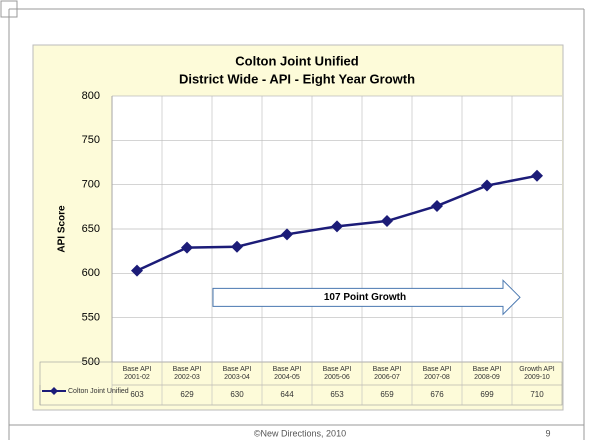 The height and width of the screenshot is (445, 591). Describe the element at coordinates (301, 383) in the screenshot. I see `data-table` at that location.